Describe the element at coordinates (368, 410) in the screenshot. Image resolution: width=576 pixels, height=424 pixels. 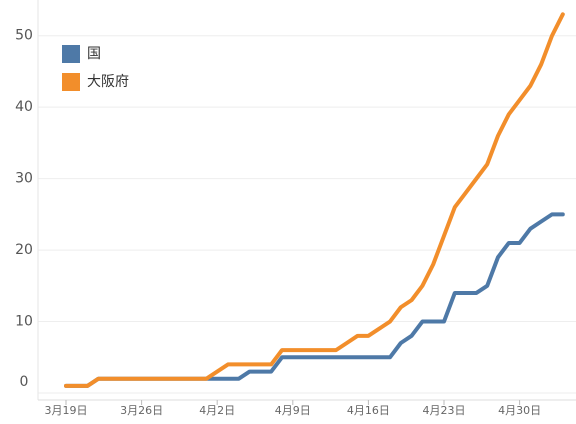
I see `x-tick-label: 4月16日` at that location.